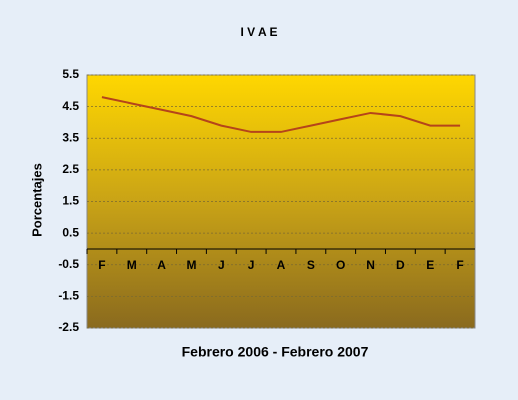  What do you see at coordinates (340, 265) in the screenshot?
I see `x-tick-label: O` at bounding box center [340, 265].